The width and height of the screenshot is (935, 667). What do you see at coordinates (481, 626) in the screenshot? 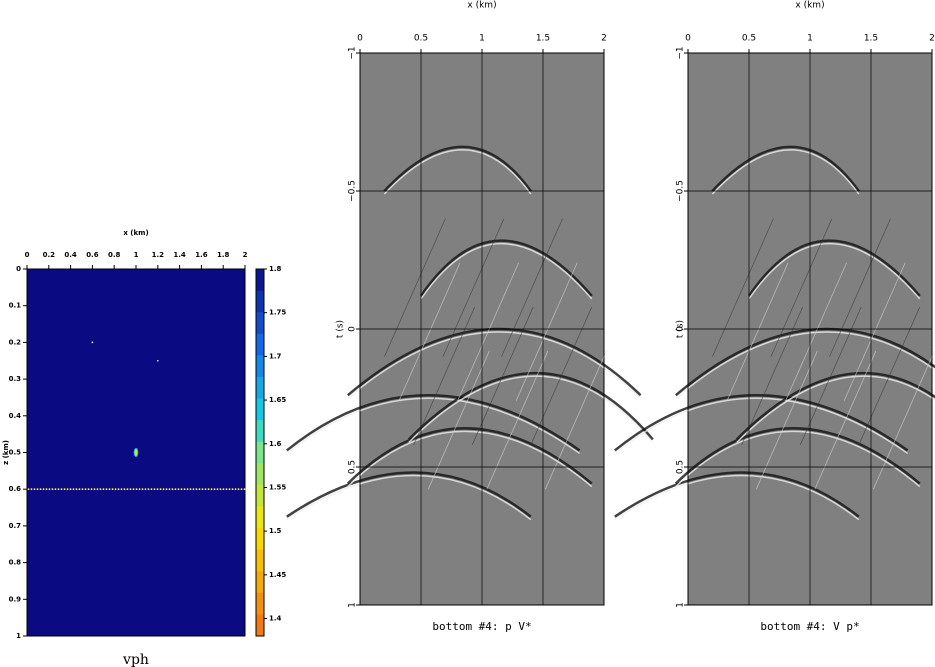
I see `caption: bottom #4: p V*` at bounding box center [481, 626].